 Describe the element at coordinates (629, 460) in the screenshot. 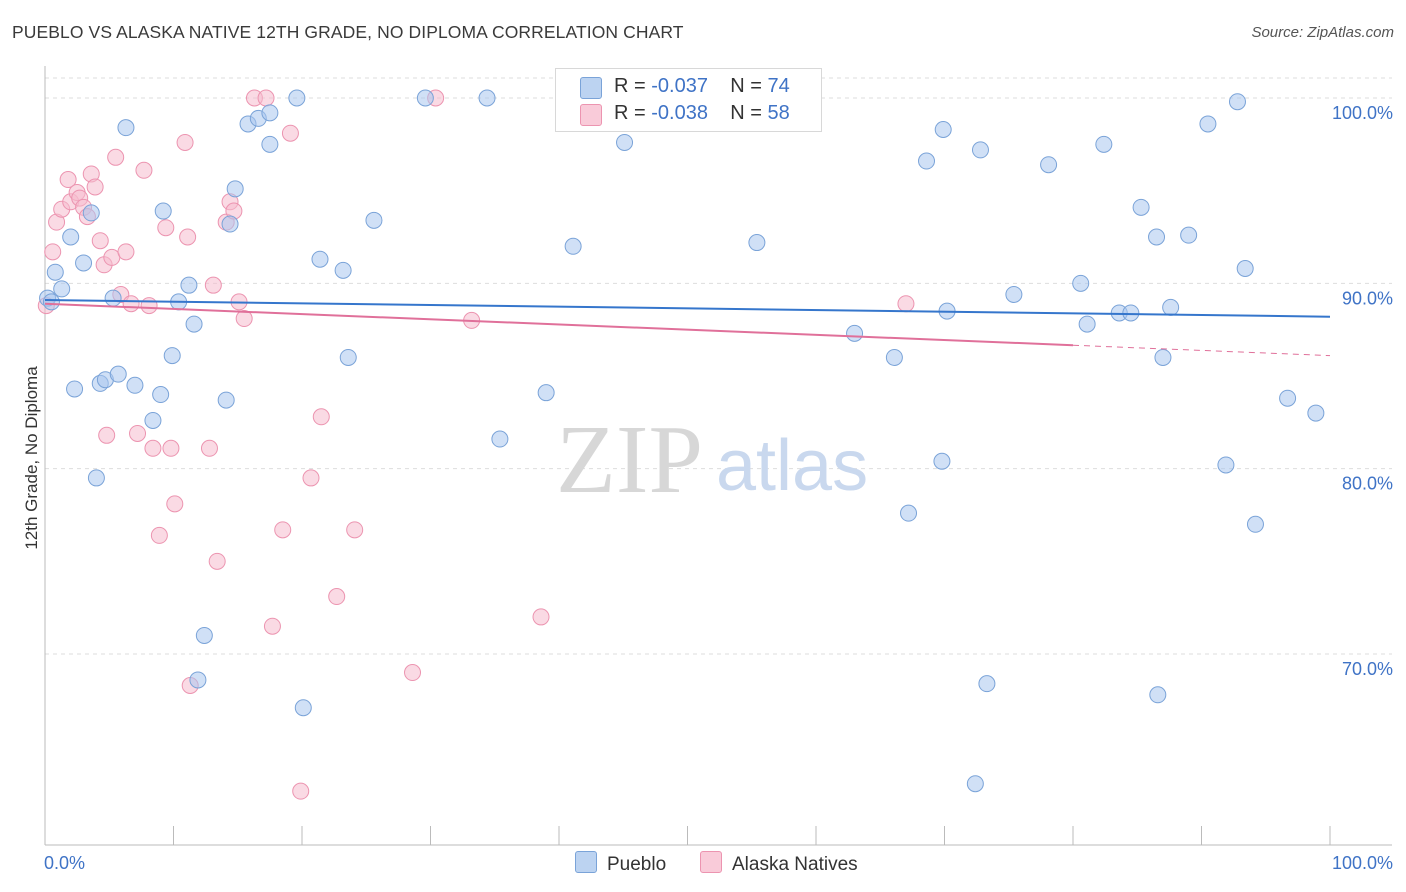

I see `watermark-zip: ZIP` at that location.